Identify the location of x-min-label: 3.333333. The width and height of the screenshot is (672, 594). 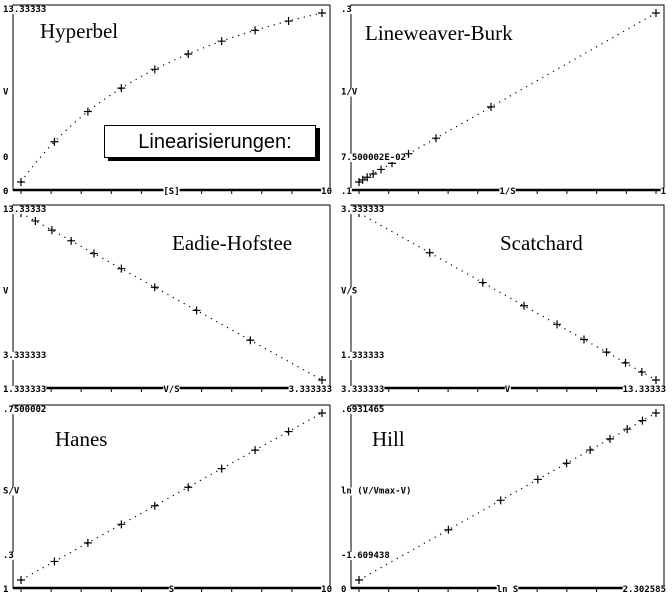
(362, 390).